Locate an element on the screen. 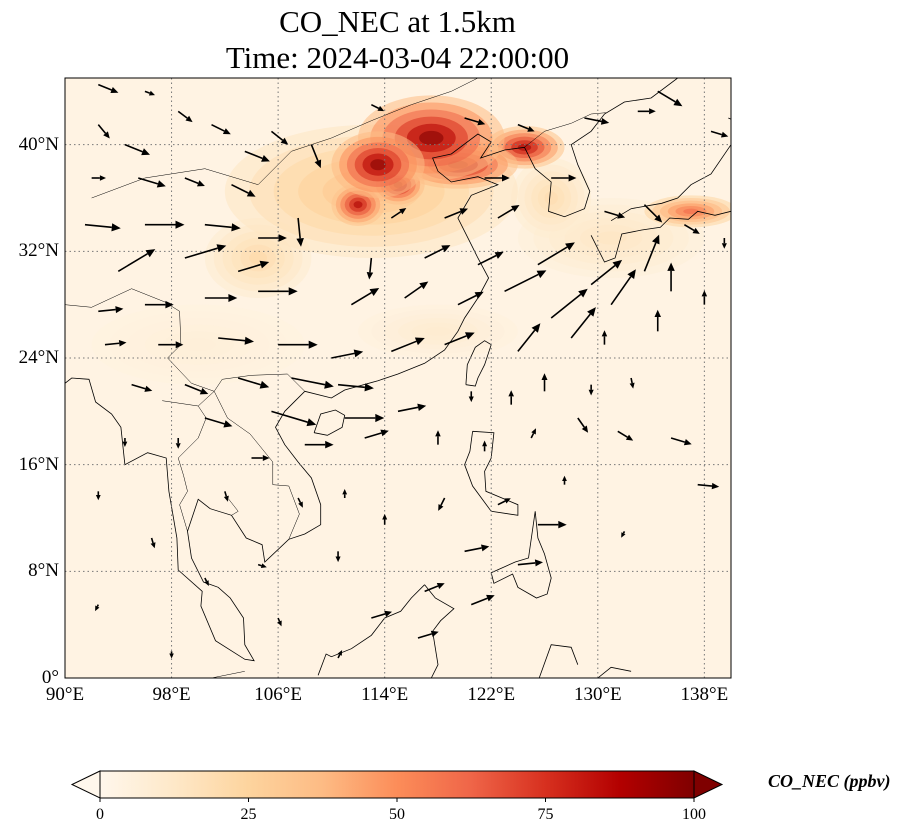 Image resolution: width=920 pixels, height=836 pixels. colorbar-body is located at coordinates (397, 784).